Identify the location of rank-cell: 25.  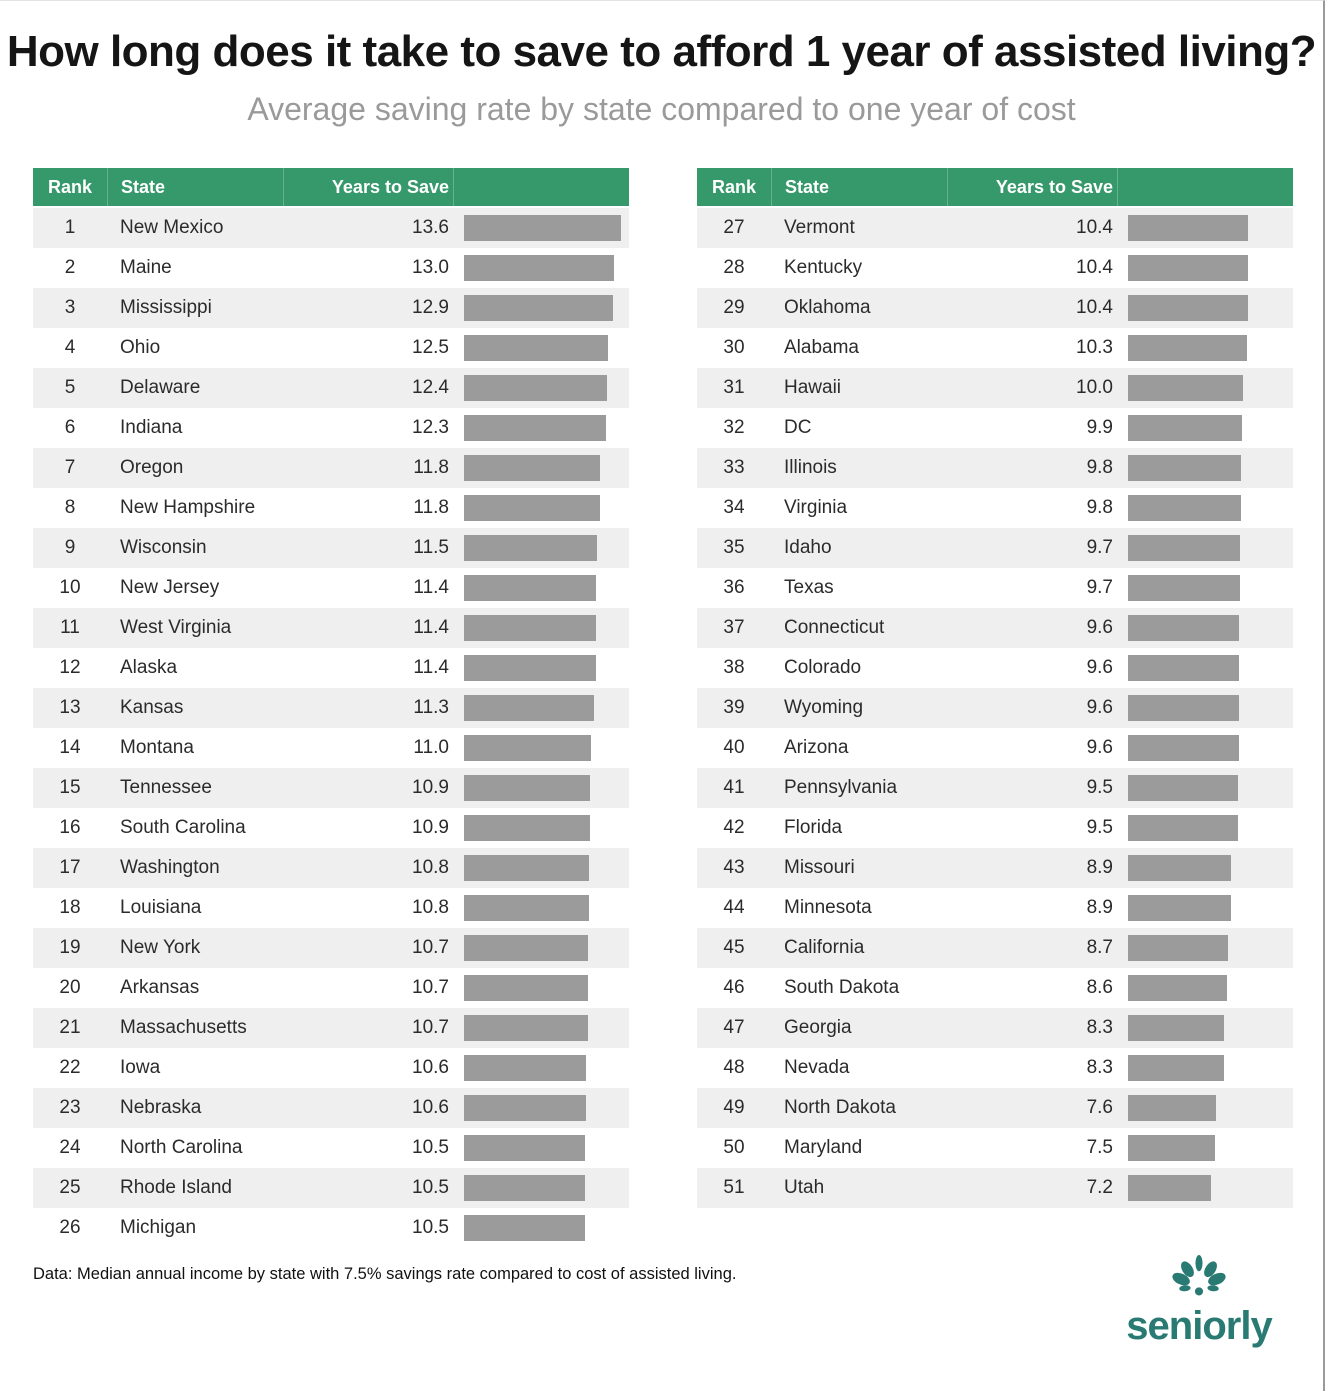
(70, 1187).